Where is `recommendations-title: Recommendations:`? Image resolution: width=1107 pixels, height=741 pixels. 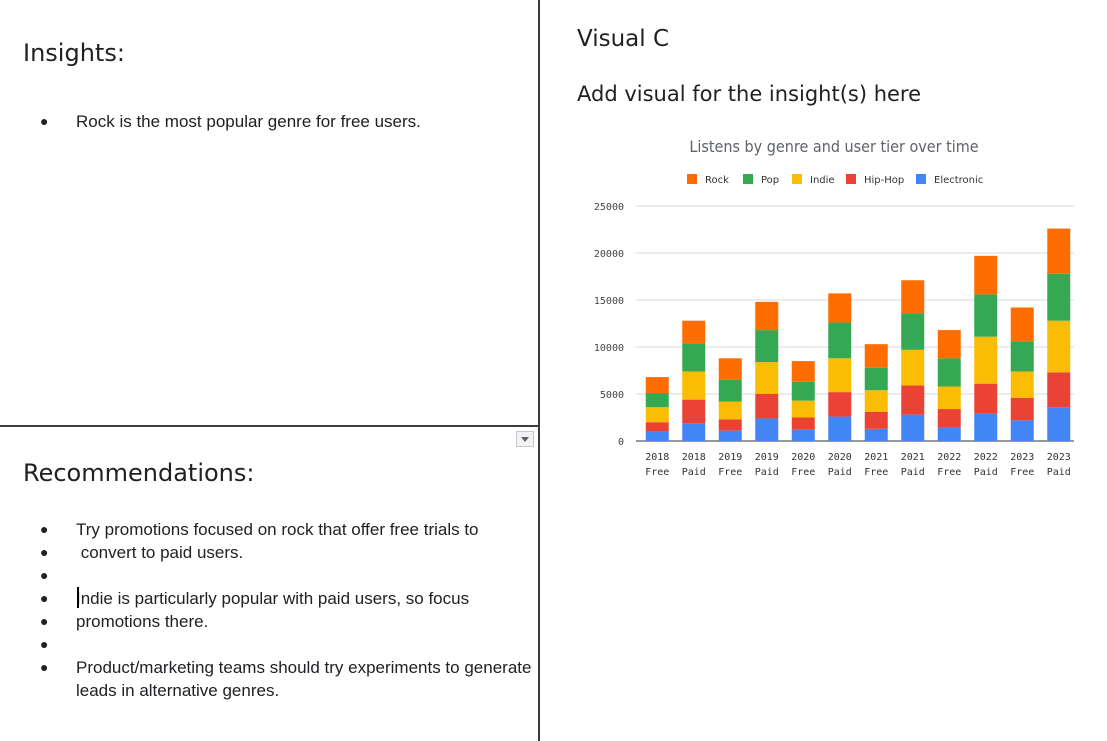 recommendations-title: Recommendations: is located at coordinates (139, 473).